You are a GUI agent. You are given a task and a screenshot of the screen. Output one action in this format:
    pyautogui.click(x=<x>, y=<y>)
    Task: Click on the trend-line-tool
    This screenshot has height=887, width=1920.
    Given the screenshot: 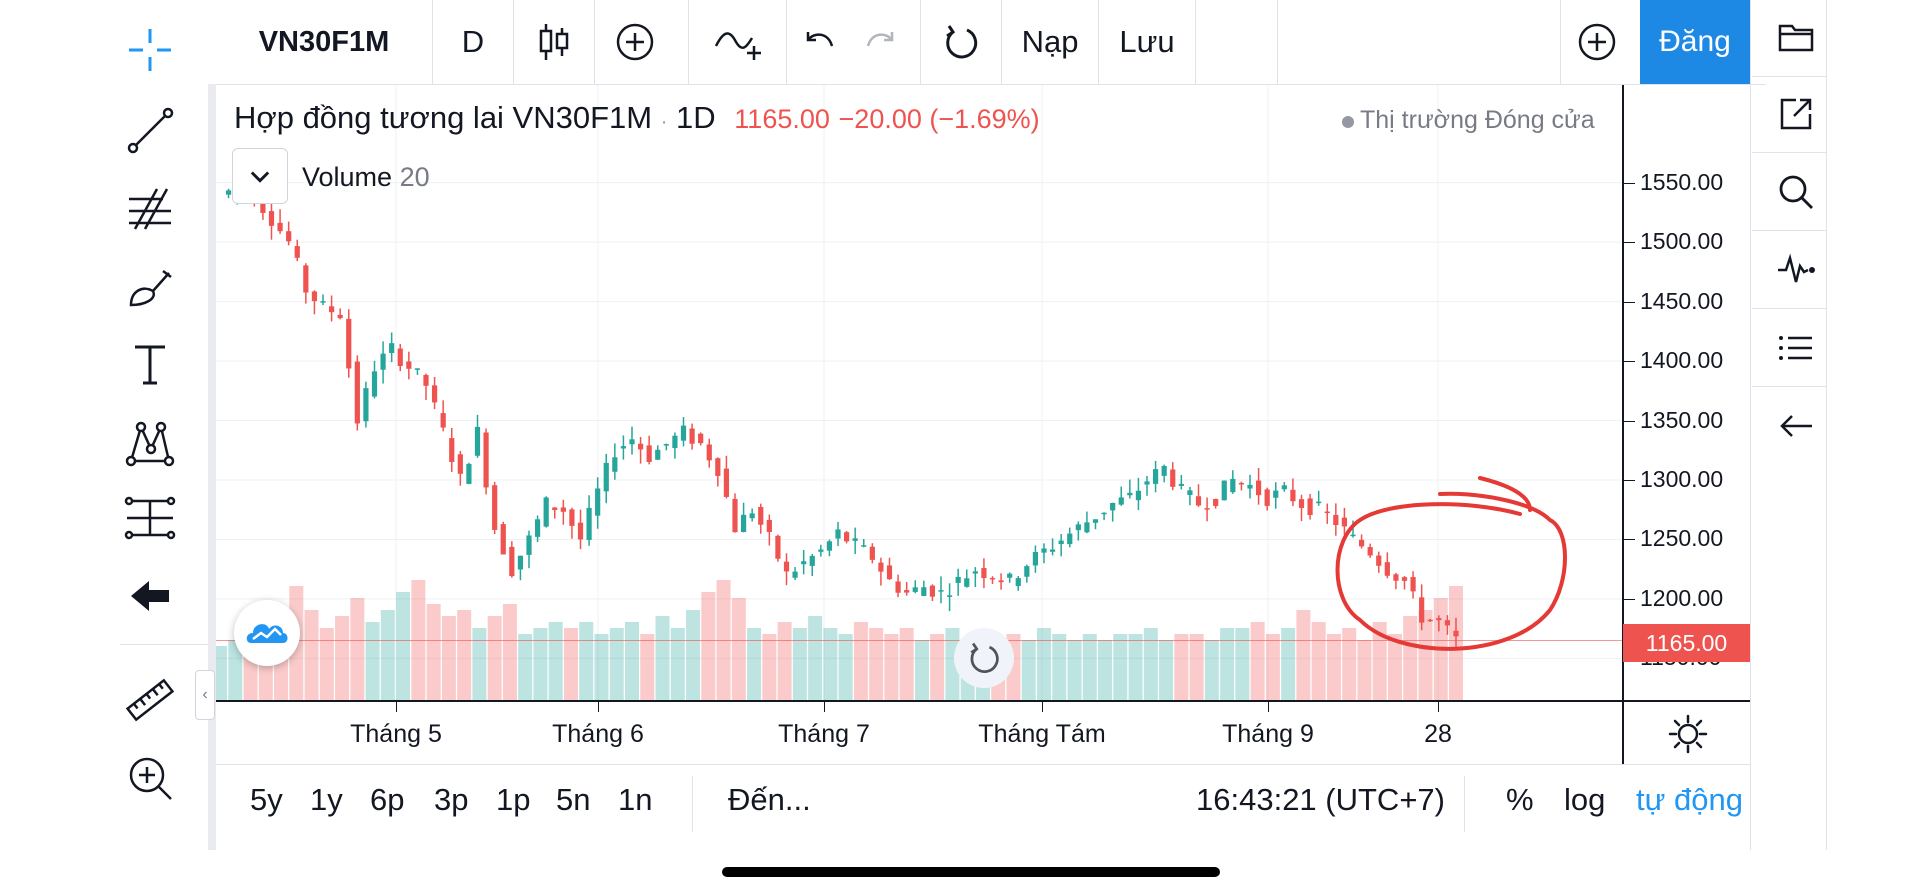 What is the action you would take?
    pyautogui.click(x=150, y=130)
    